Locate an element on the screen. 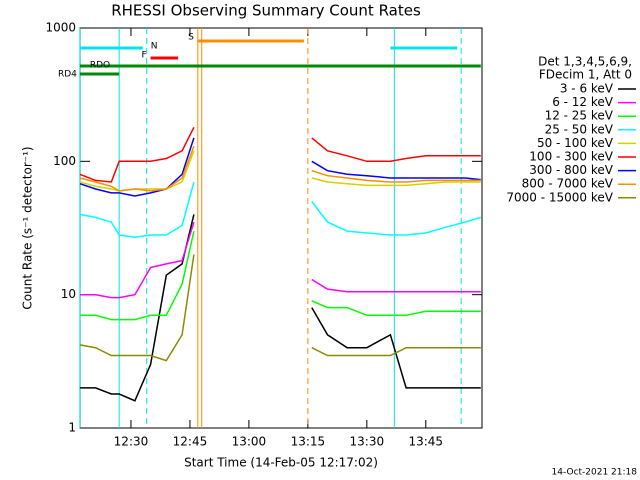 Image resolution: width=640 pixels, height=480 pixels. legend-label: 7000 - 15000 keV is located at coordinates (559, 197).